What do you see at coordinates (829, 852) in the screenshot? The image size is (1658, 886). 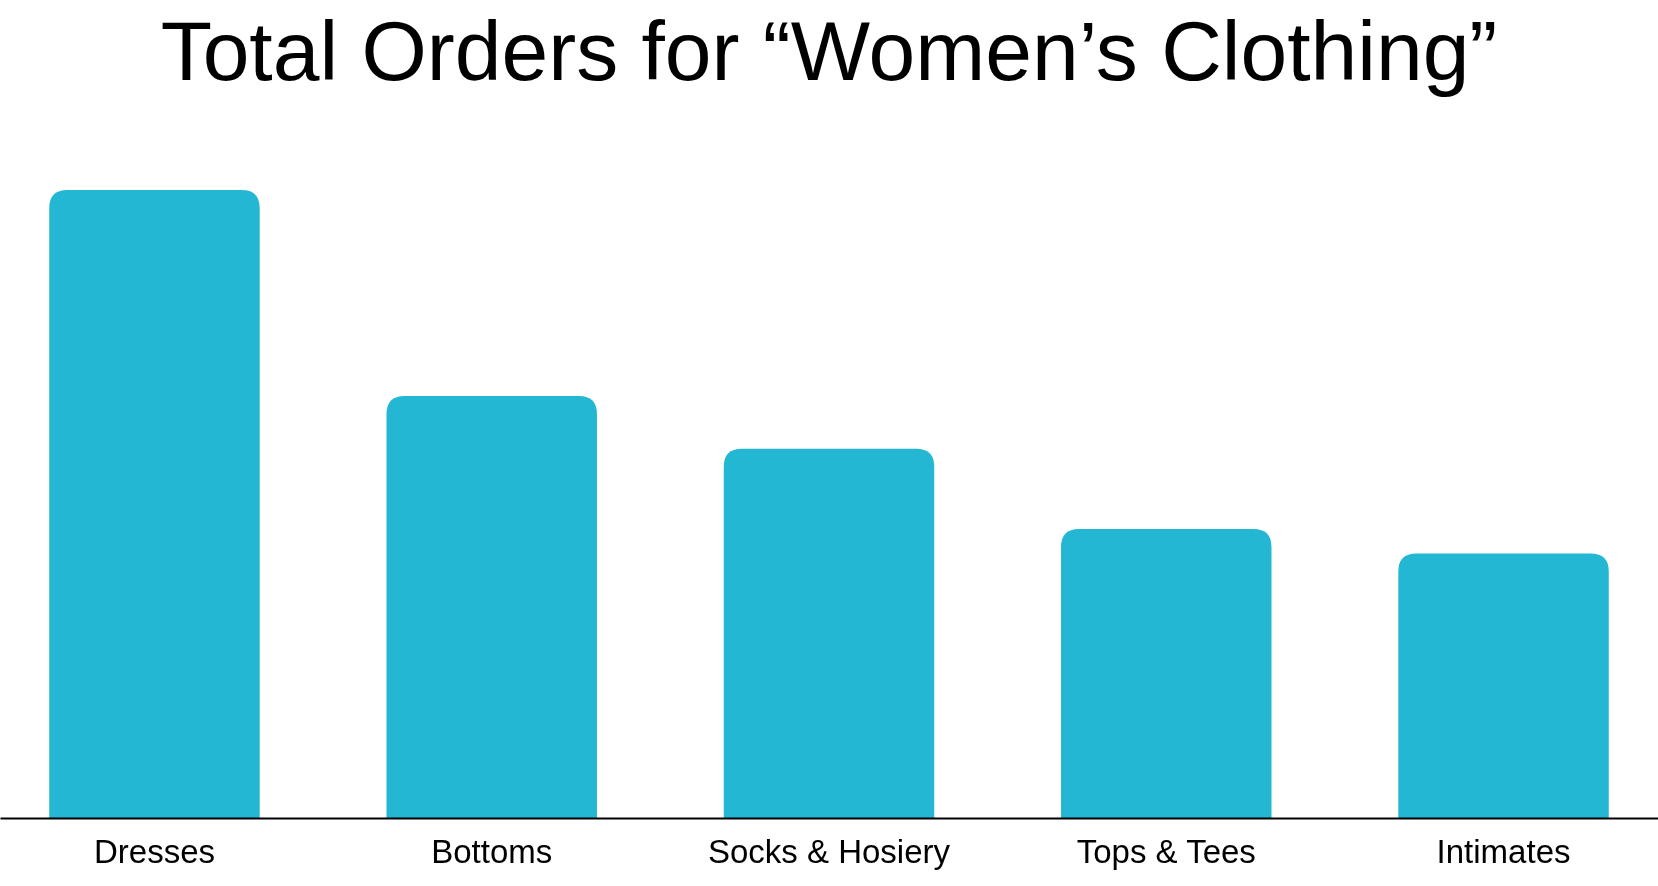 I see `x-tick-label: Socks & Hosiery` at bounding box center [829, 852].